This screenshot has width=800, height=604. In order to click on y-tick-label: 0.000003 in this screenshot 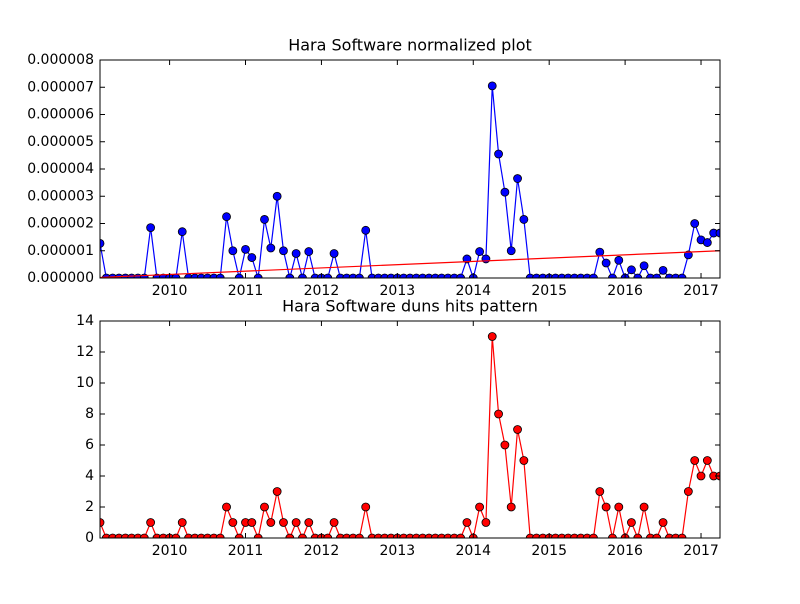, I will do `click(60, 196)`.